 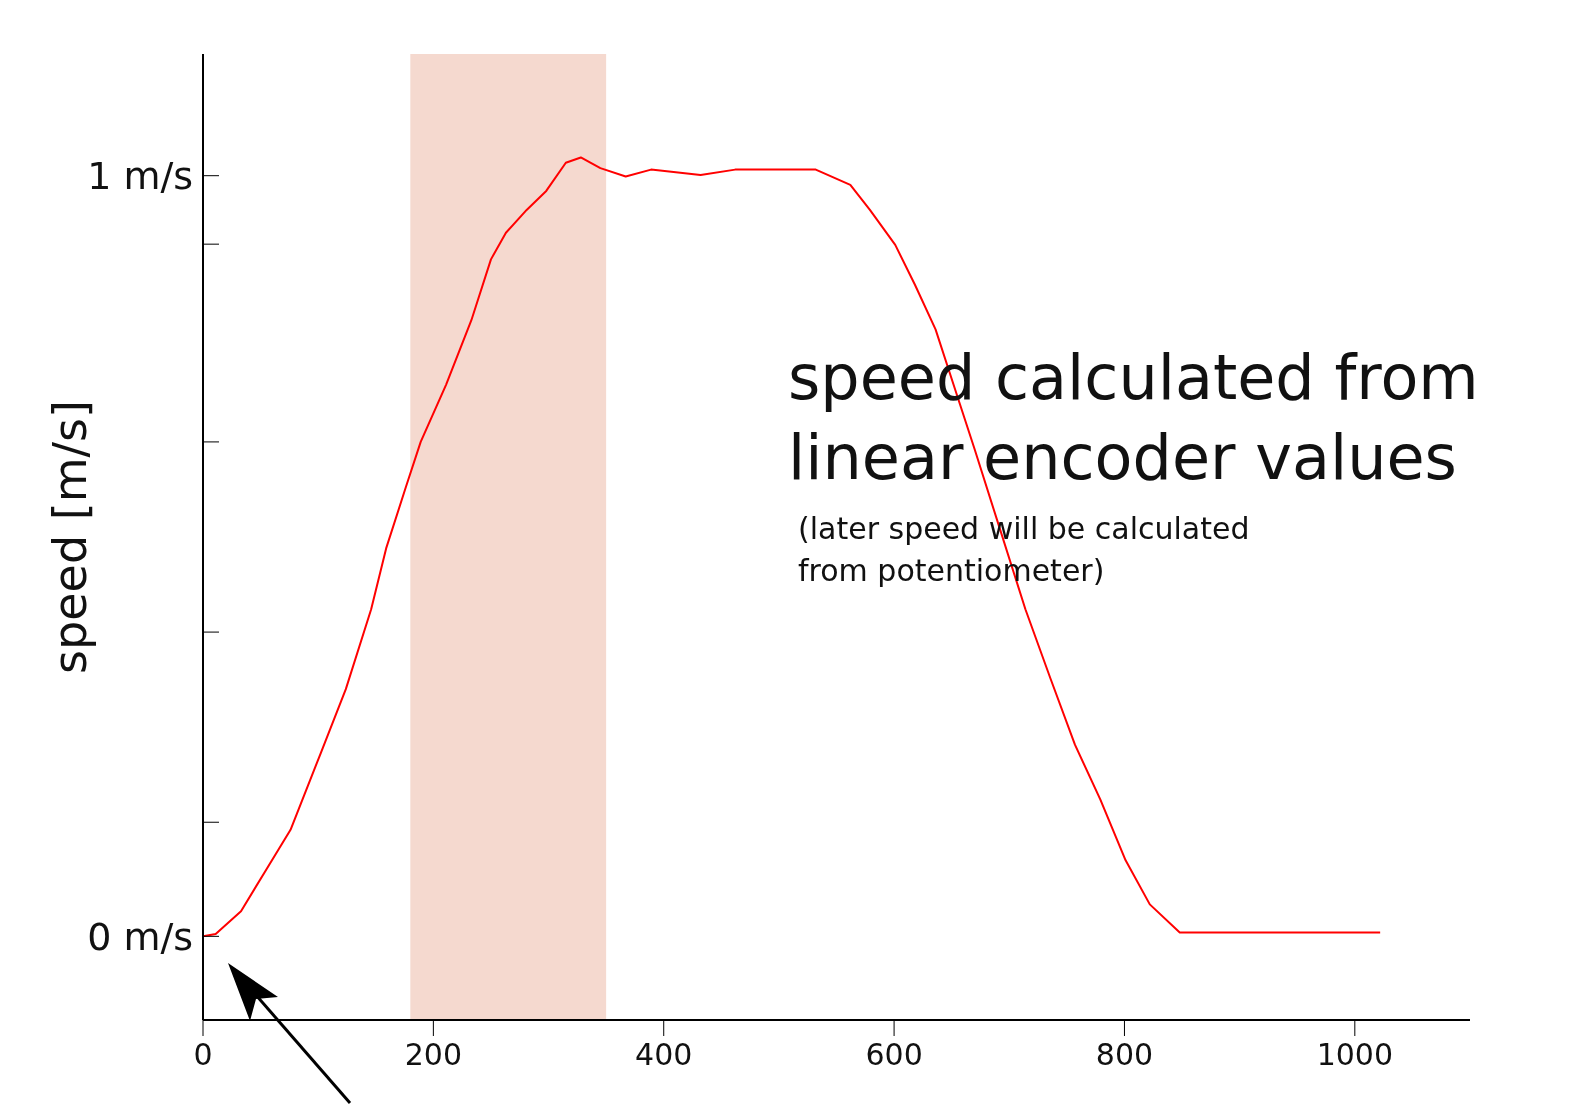 What do you see at coordinates (140, 176) in the screenshot?
I see `y-tick-label: 1 m/s` at bounding box center [140, 176].